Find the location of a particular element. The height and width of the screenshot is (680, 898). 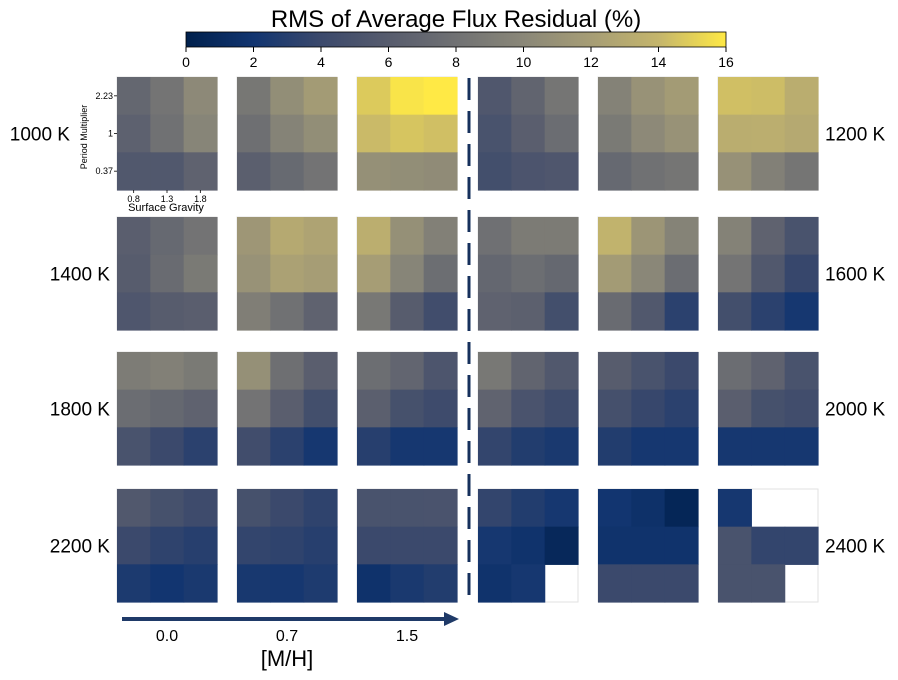

subplot-ytick-label: 1 is located at coordinates (110, 134).